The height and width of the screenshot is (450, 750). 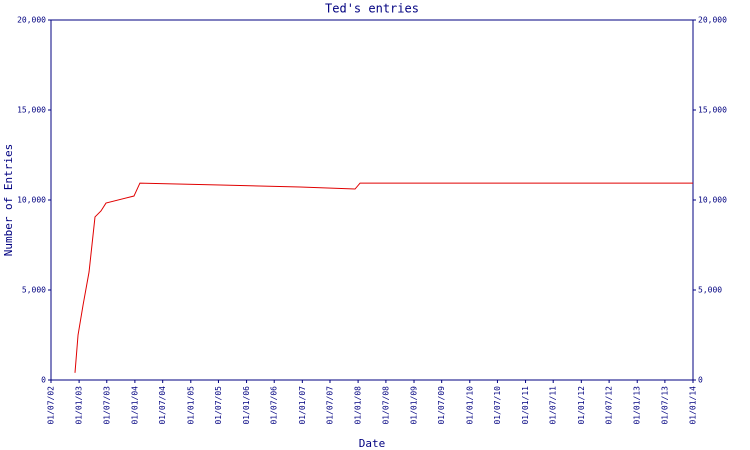 I want to click on x-tick-label: 01/07/08, so click(x=385, y=405).